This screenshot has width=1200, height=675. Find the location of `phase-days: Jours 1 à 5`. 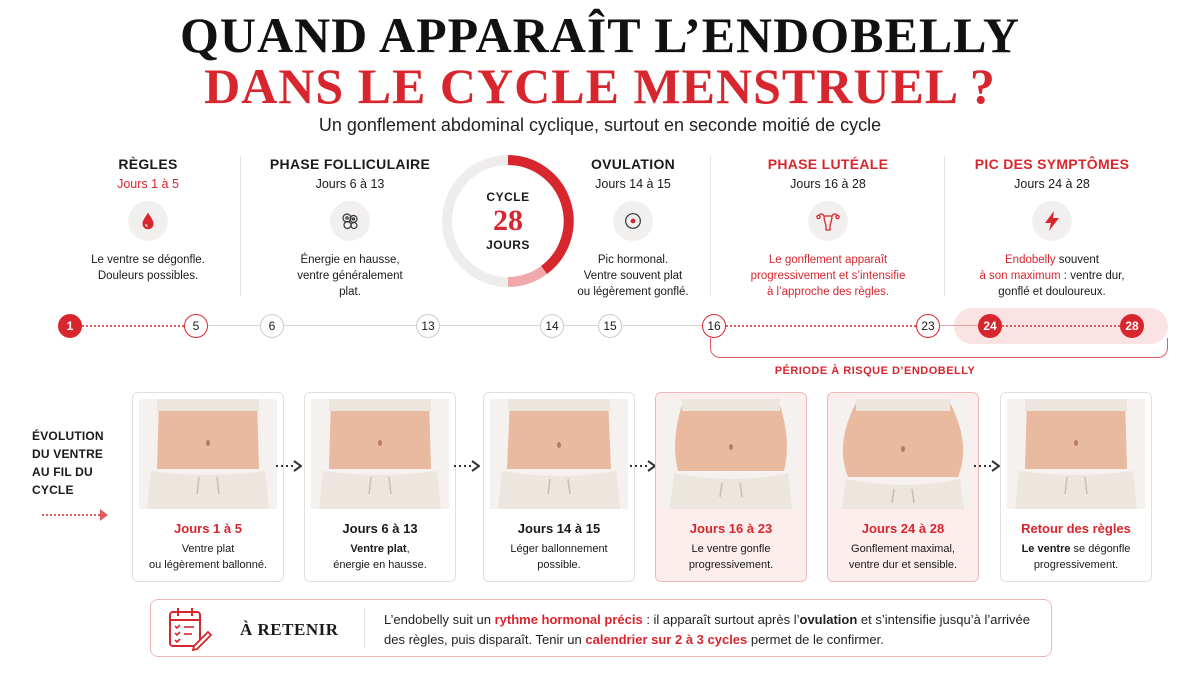

phase-days: Jours 1 à 5 is located at coordinates (148, 184).